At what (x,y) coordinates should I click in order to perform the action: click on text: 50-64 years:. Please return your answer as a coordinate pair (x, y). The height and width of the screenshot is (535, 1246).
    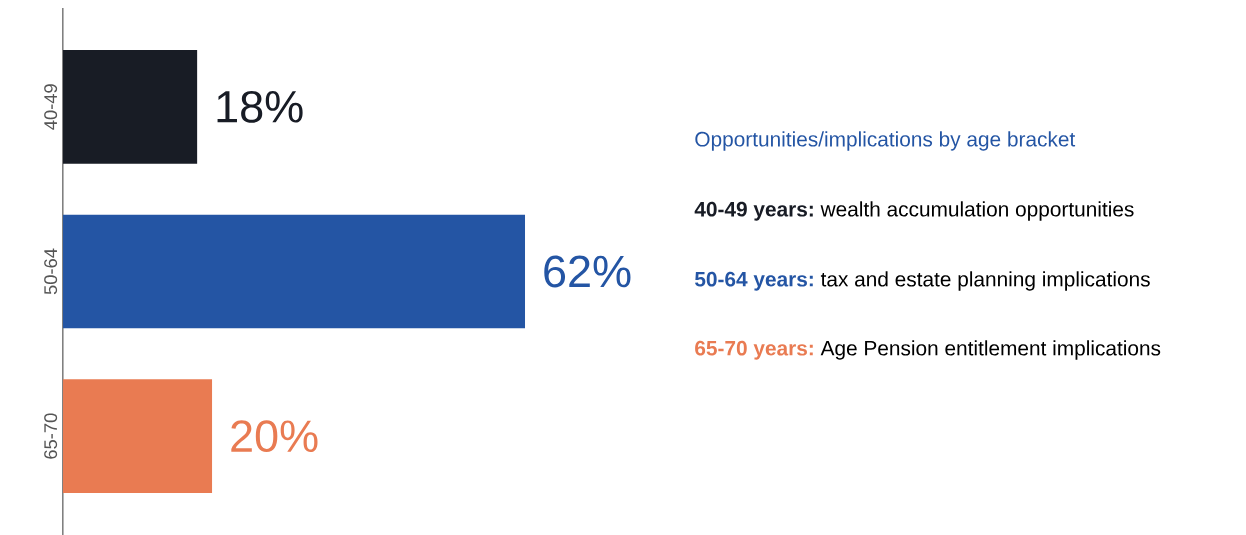
    Looking at the image, I should click on (753, 281).